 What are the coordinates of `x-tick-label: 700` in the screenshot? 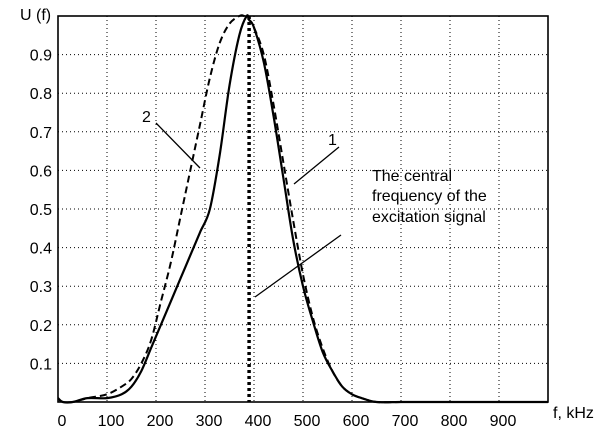 It's located at (405, 421).